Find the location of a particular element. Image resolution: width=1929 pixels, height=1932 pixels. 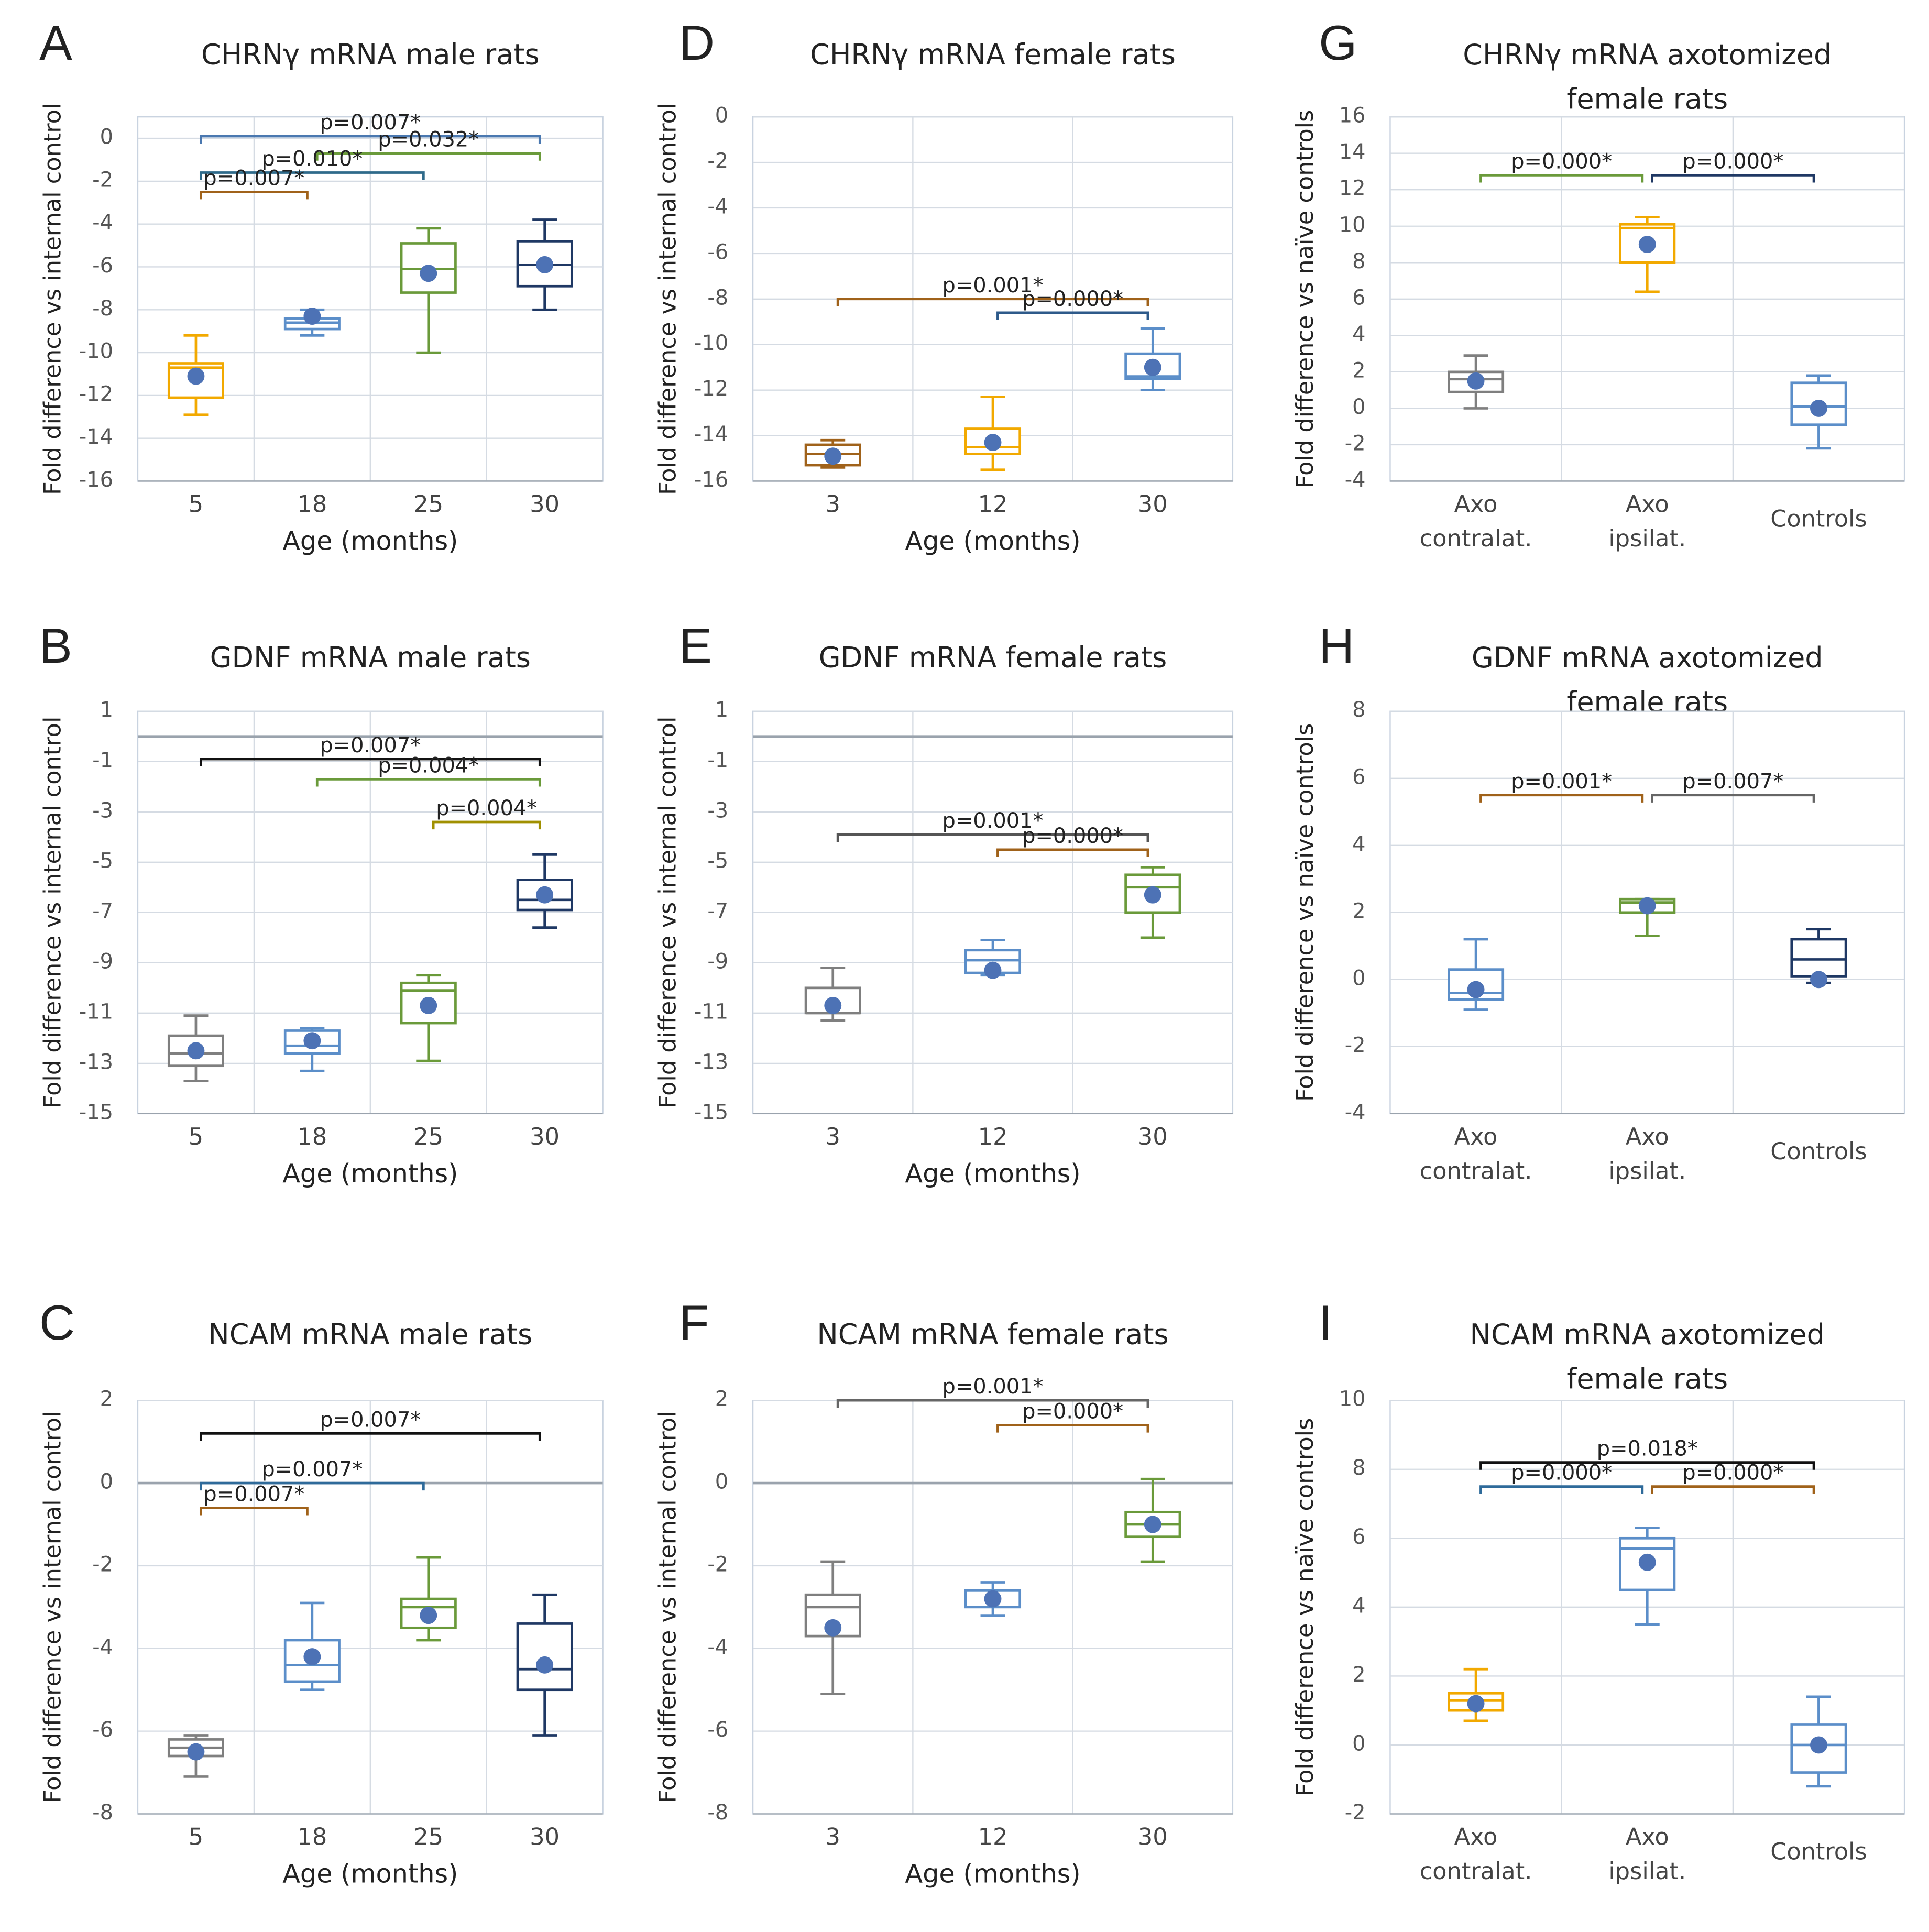

panel-letter: A is located at coordinates (55, 42).